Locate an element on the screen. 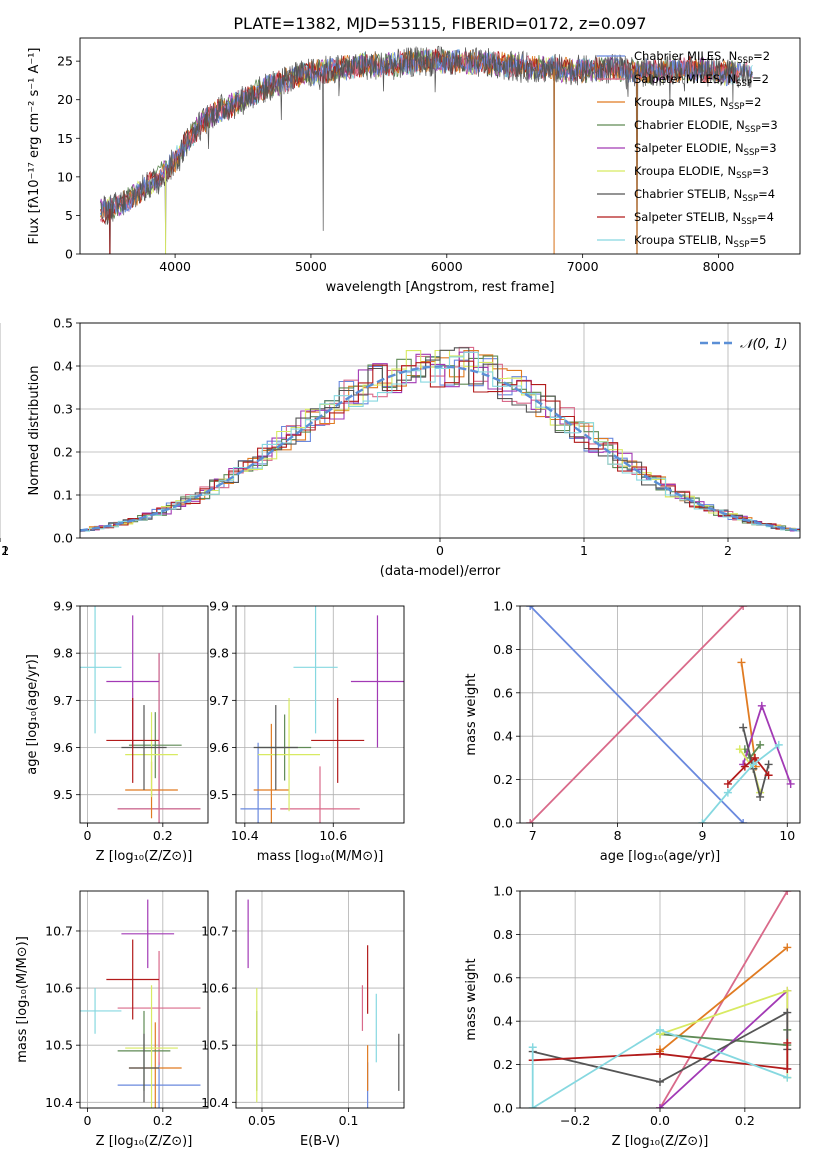 Image resolution: width=819 pixels, height=1170 pixels. x-tick-label: 10.6 is located at coordinates (333, 835).